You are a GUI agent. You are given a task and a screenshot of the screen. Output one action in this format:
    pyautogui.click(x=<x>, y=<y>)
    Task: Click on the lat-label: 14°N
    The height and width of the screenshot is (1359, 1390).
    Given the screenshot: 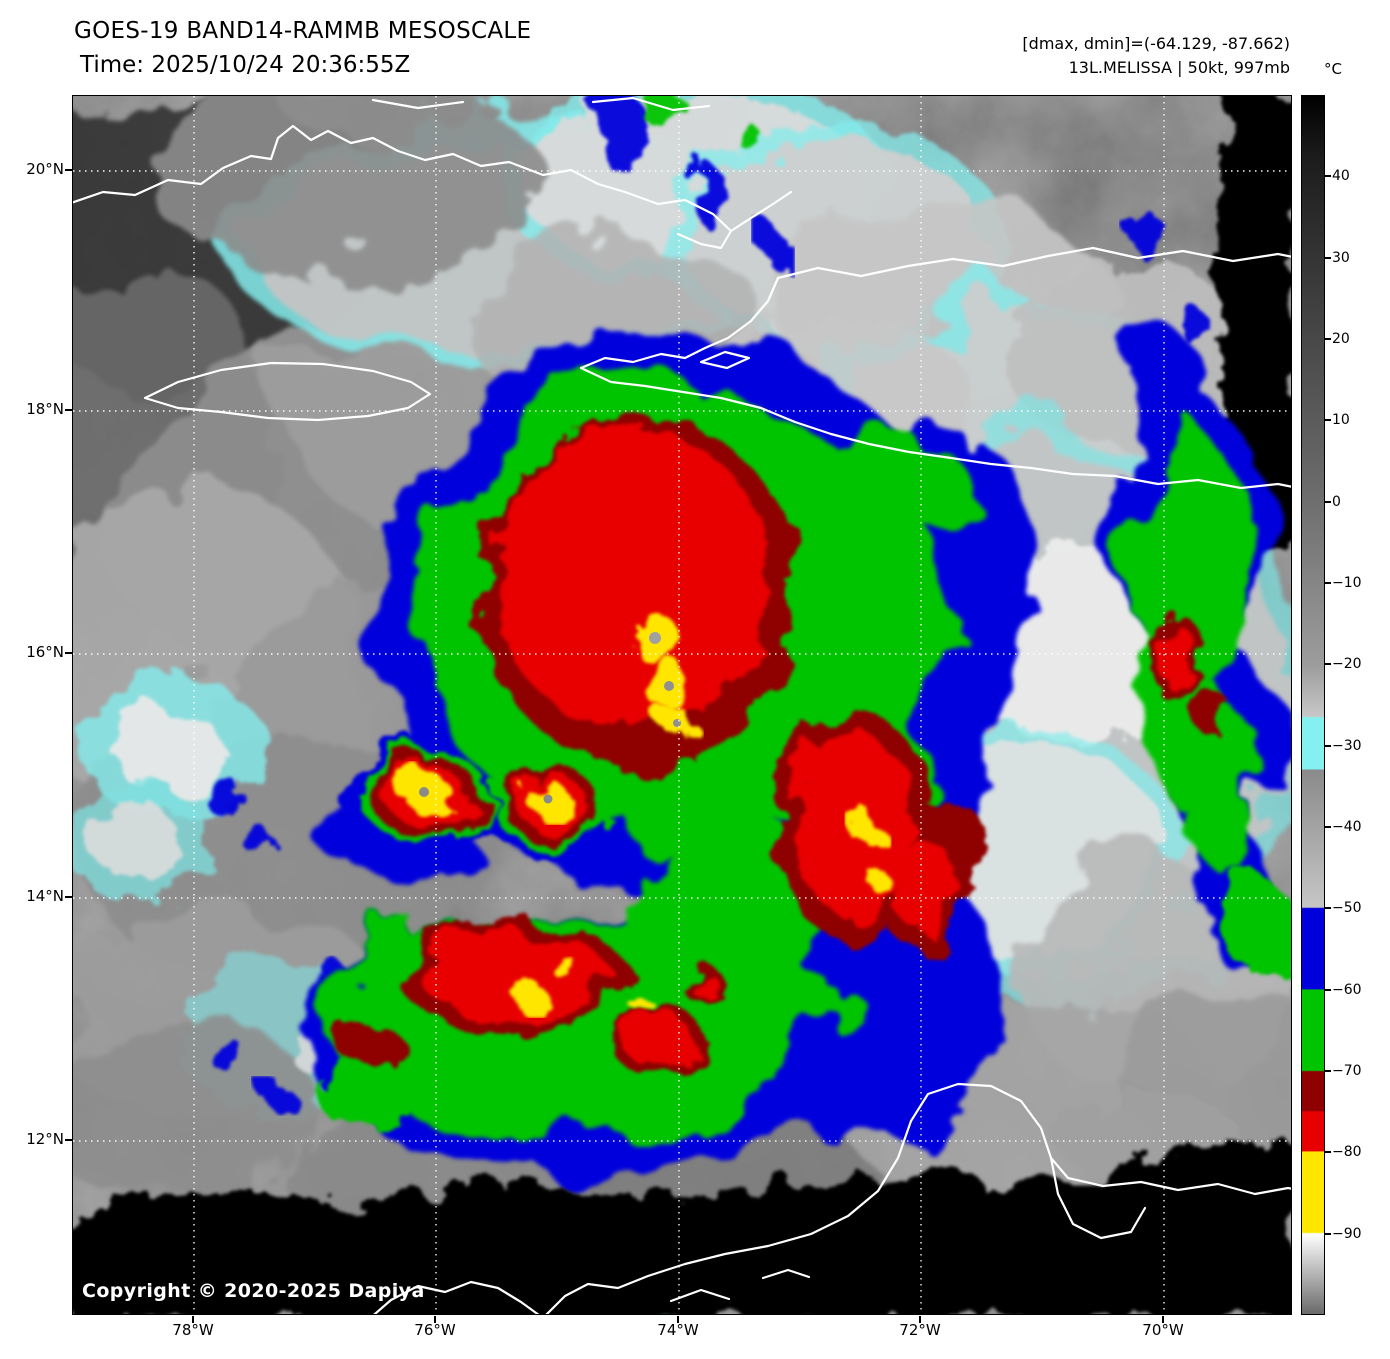 What is the action you would take?
    pyautogui.click(x=45, y=896)
    